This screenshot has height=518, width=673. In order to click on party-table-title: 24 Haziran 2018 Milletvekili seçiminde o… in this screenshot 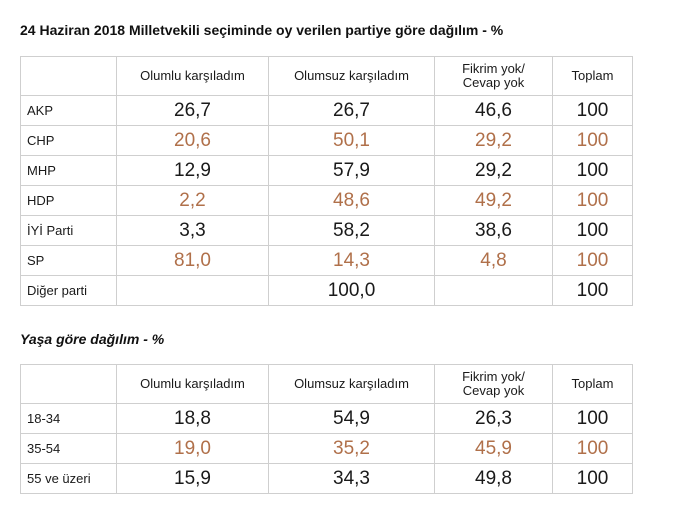, I will do `click(262, 30)`.